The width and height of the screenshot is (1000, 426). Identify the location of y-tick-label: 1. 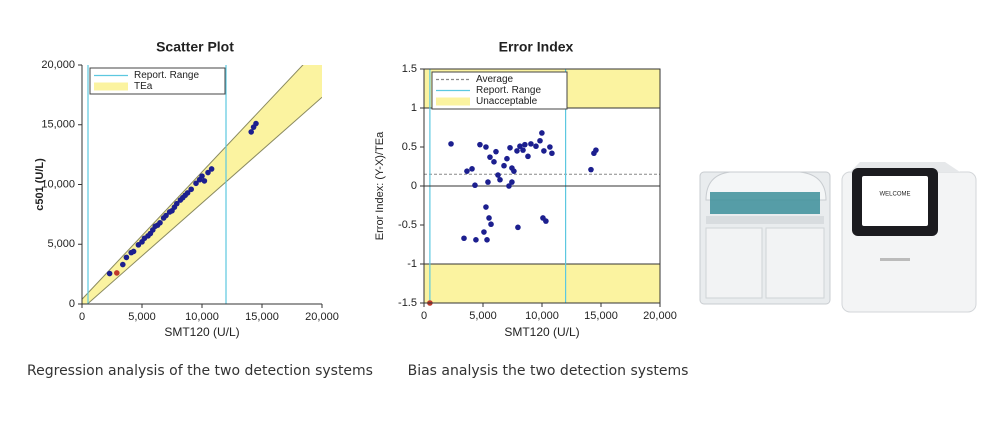
(414, 108).